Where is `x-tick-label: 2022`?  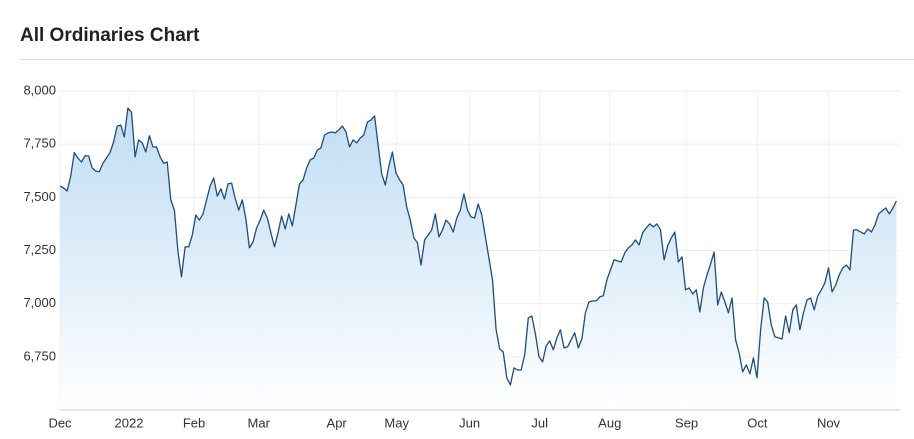
x-tick-label: 2022 is located at coordinates (129, 422).